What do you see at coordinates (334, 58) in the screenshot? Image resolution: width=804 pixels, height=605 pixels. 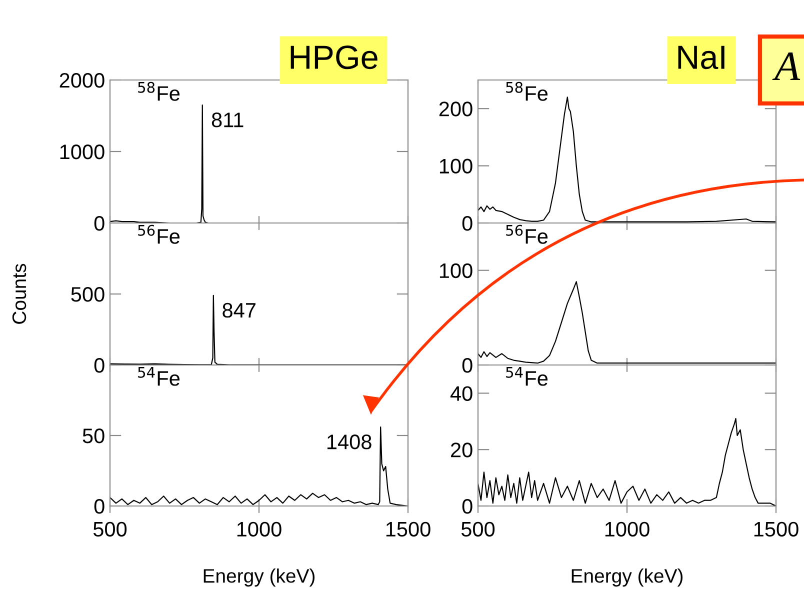 I see `chart-title: HPGe` at bounding box center [334, 58].